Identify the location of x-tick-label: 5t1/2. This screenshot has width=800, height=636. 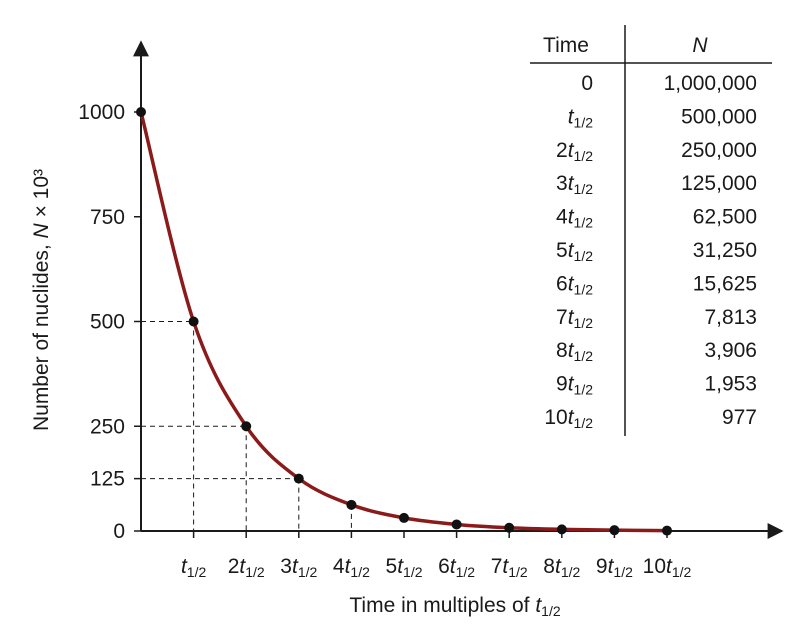
(404, 567).